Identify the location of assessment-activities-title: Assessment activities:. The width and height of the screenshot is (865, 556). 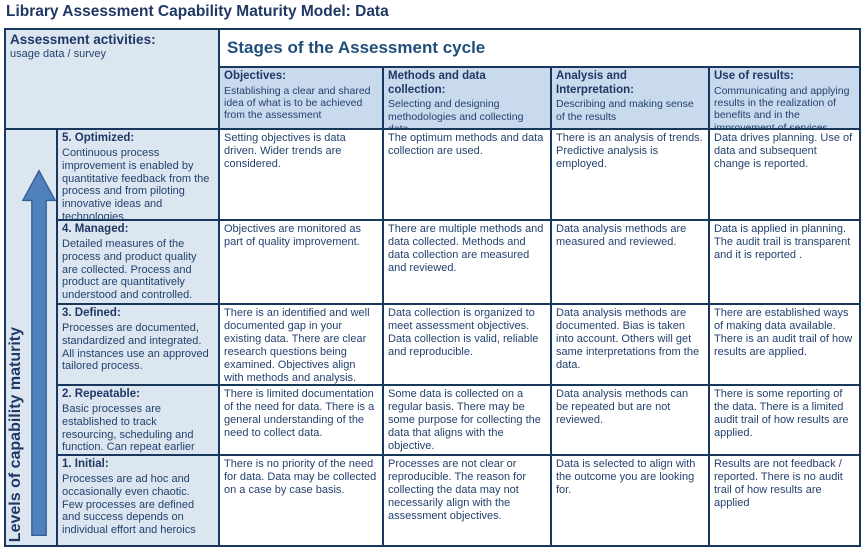
(83, 39).